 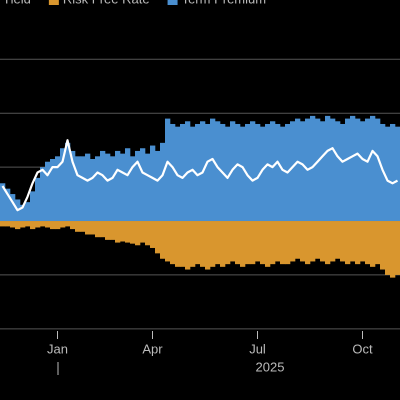 I want to click on x-tick-label: Oct, so click(x=362, y=348).